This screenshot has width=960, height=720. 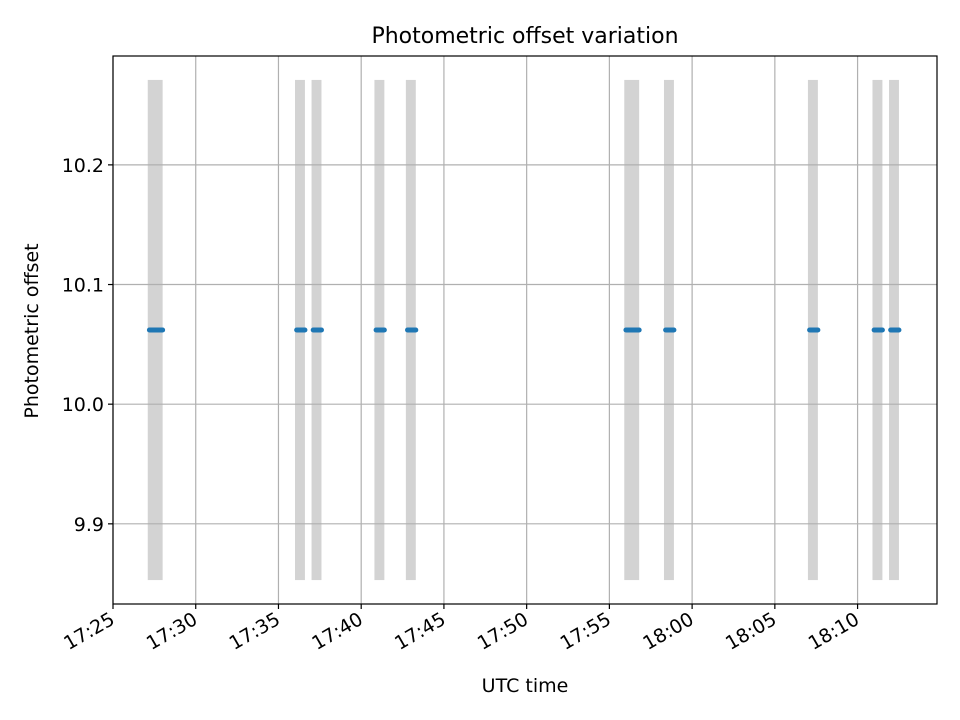 What do you see at coordinates (87, 345) in the screenshot?
I see `y-axis-ticks: 9.9 10.0 10.1 10.2` at bounding box center [87, 345].